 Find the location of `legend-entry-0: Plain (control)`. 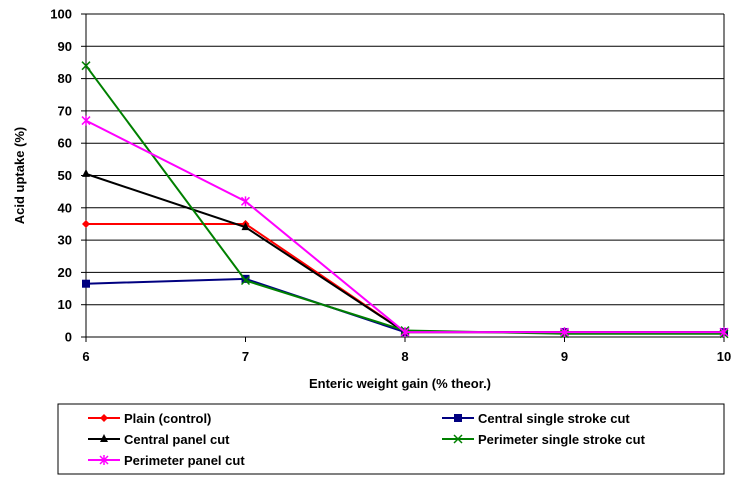

legend-entry-0: Plain (control) is located at coordinates (149, 418).